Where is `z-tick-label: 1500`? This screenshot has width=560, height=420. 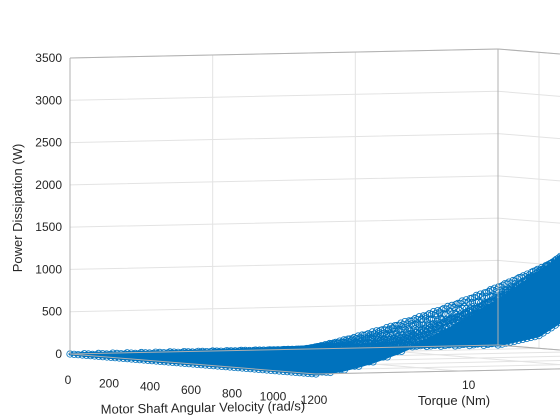 z-tick-label: 1500 is located at coordinates (48, 227).